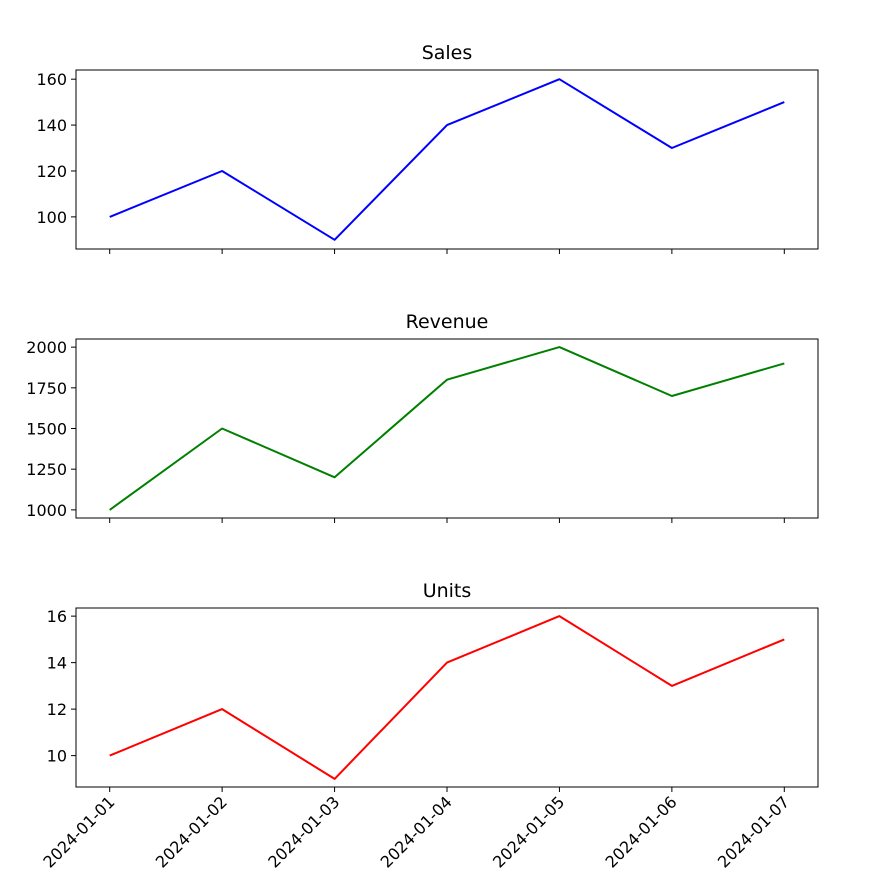 The height and width of the screenshot is (891, 891). Describe the element at coordinates (51, 125) in the screenshot. I see `chart-0-ytick-label-2: 140` at that location.